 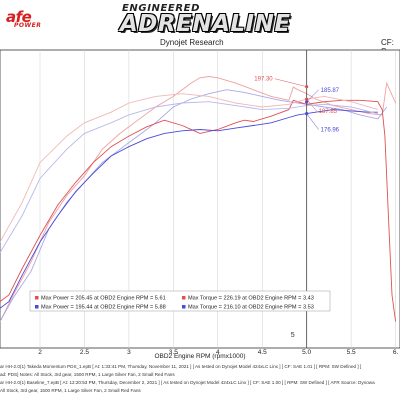 What do you see at coordinates (351, 352) in the screenshot?
I see `x-tick-label: 5.5` at bounding box center [351, 352].